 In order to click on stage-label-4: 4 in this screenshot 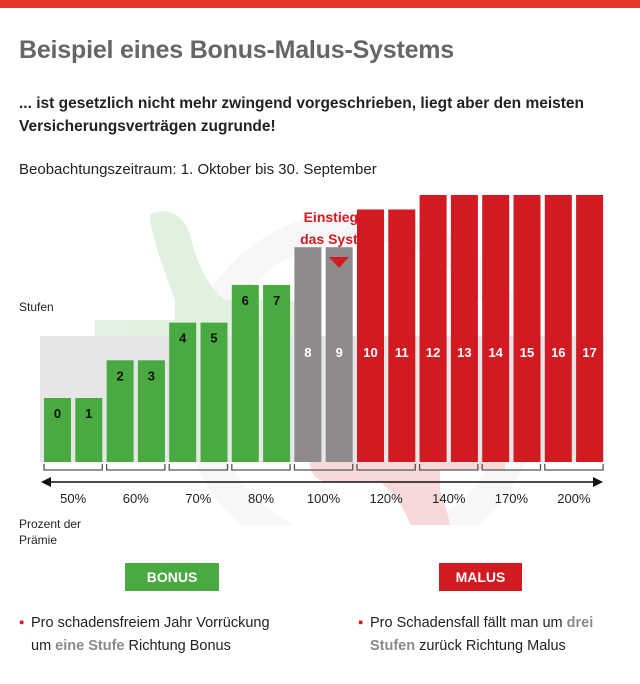, I will do `click(183, 338)`.